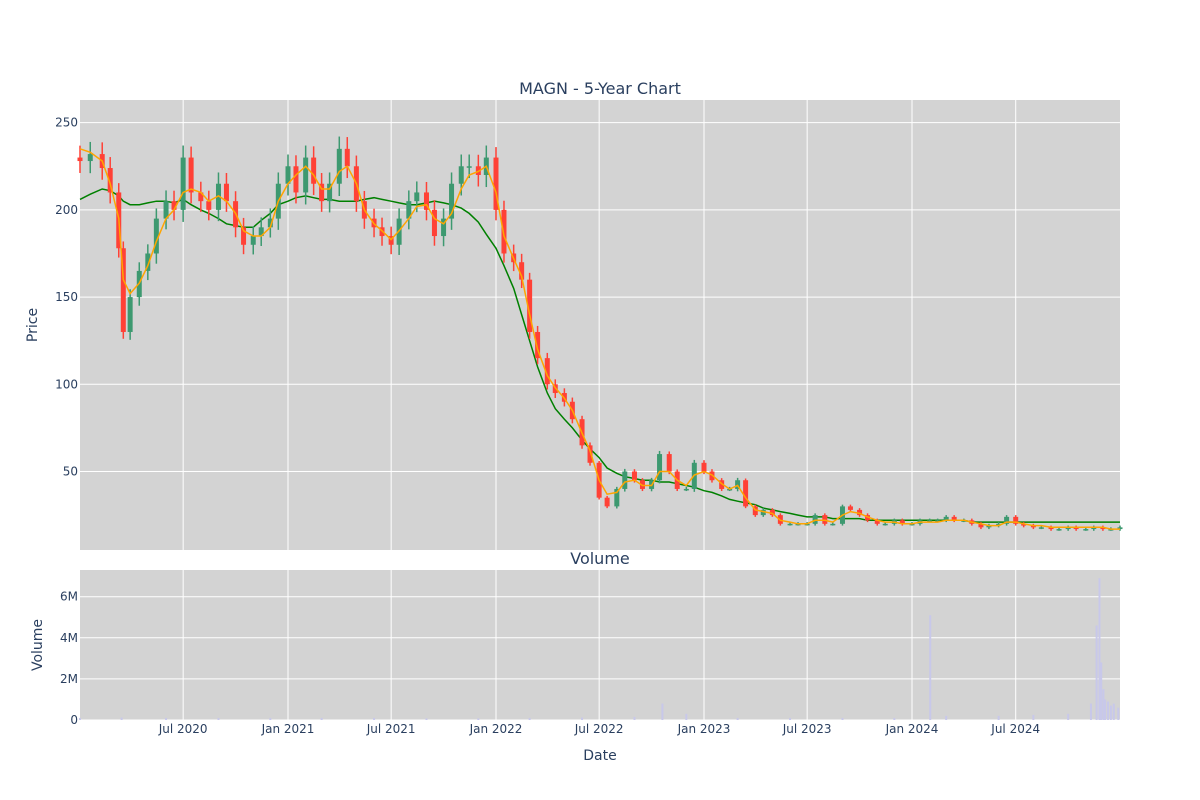 Image resolution: width=1200 pixels, height=800 pixels. Describe the element at coordinates (66, 384) in the screenshot. I see `price-y-tick-label: 100` at that location.